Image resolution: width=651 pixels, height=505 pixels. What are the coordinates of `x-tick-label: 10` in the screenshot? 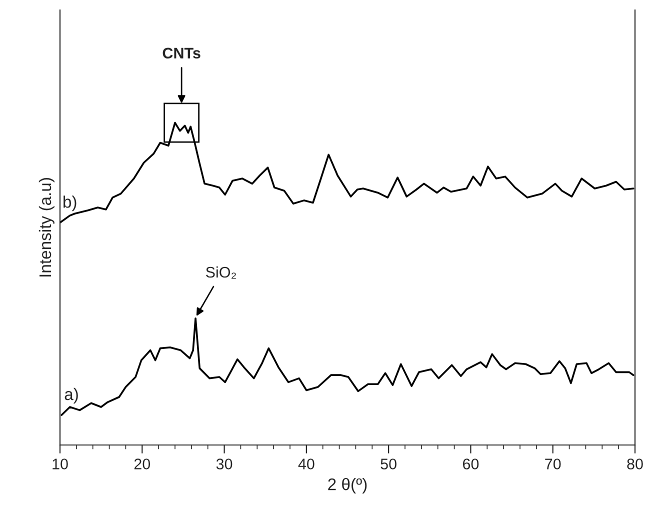 It's located at (60, 464).